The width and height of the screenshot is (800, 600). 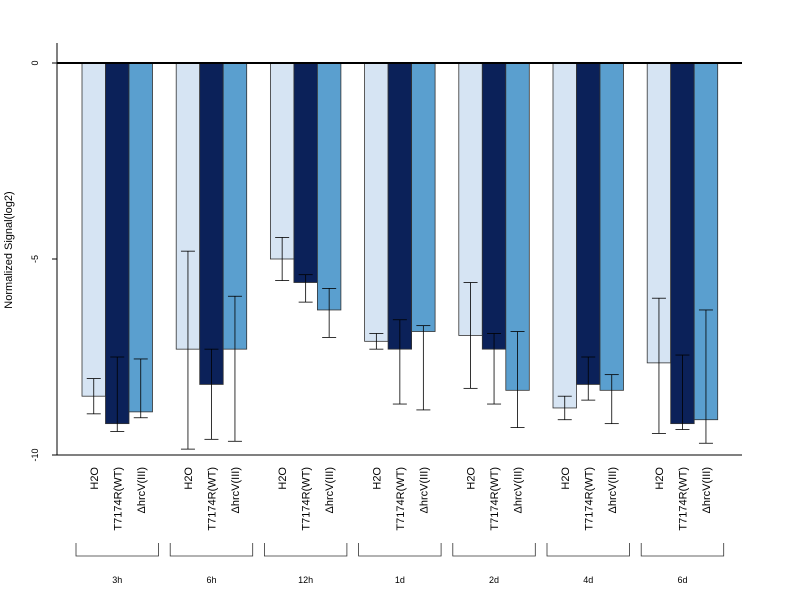 What do you see at coordinates (35, 454) in the screenshot?
I see `y-tick-label: -10` at bounding box center [35, 454].